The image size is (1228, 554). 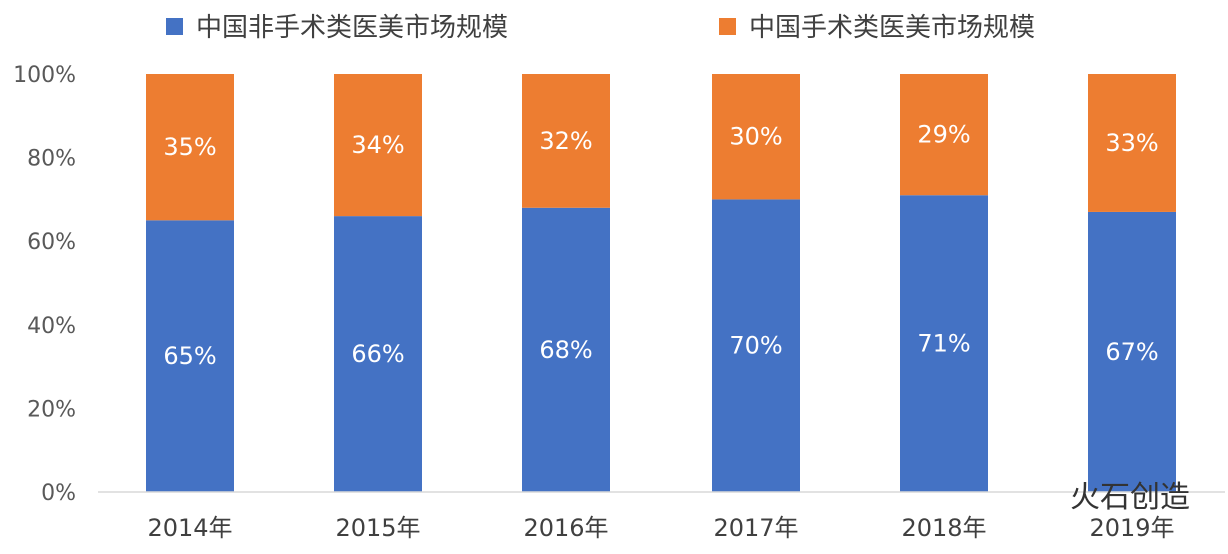 What do you see at coordinates (51, 326) in the screenshot?
I see `y-tick-label: 40%` at bounding box center [51, 326].